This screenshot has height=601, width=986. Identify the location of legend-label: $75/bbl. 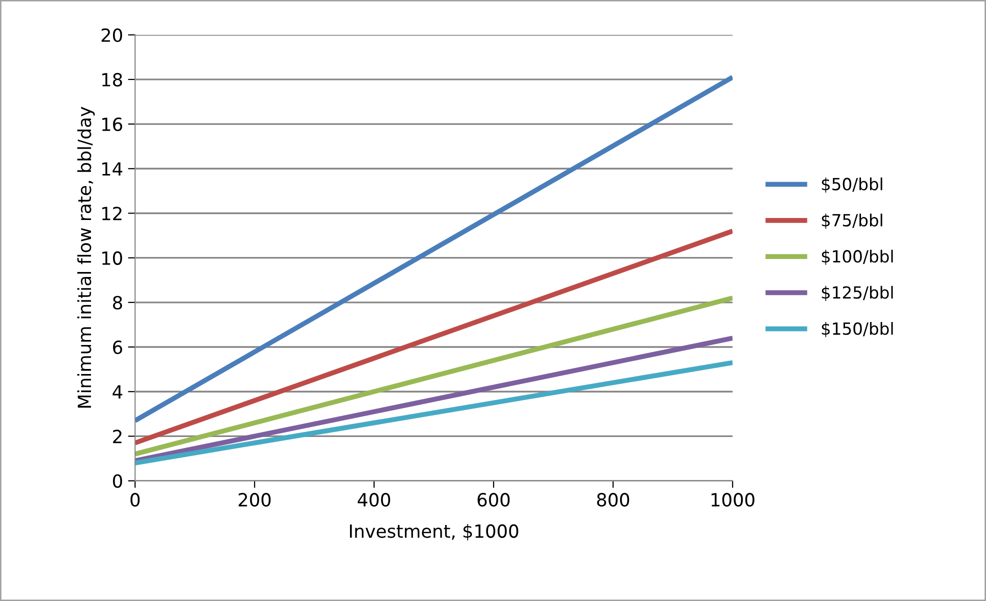
(852, 221).